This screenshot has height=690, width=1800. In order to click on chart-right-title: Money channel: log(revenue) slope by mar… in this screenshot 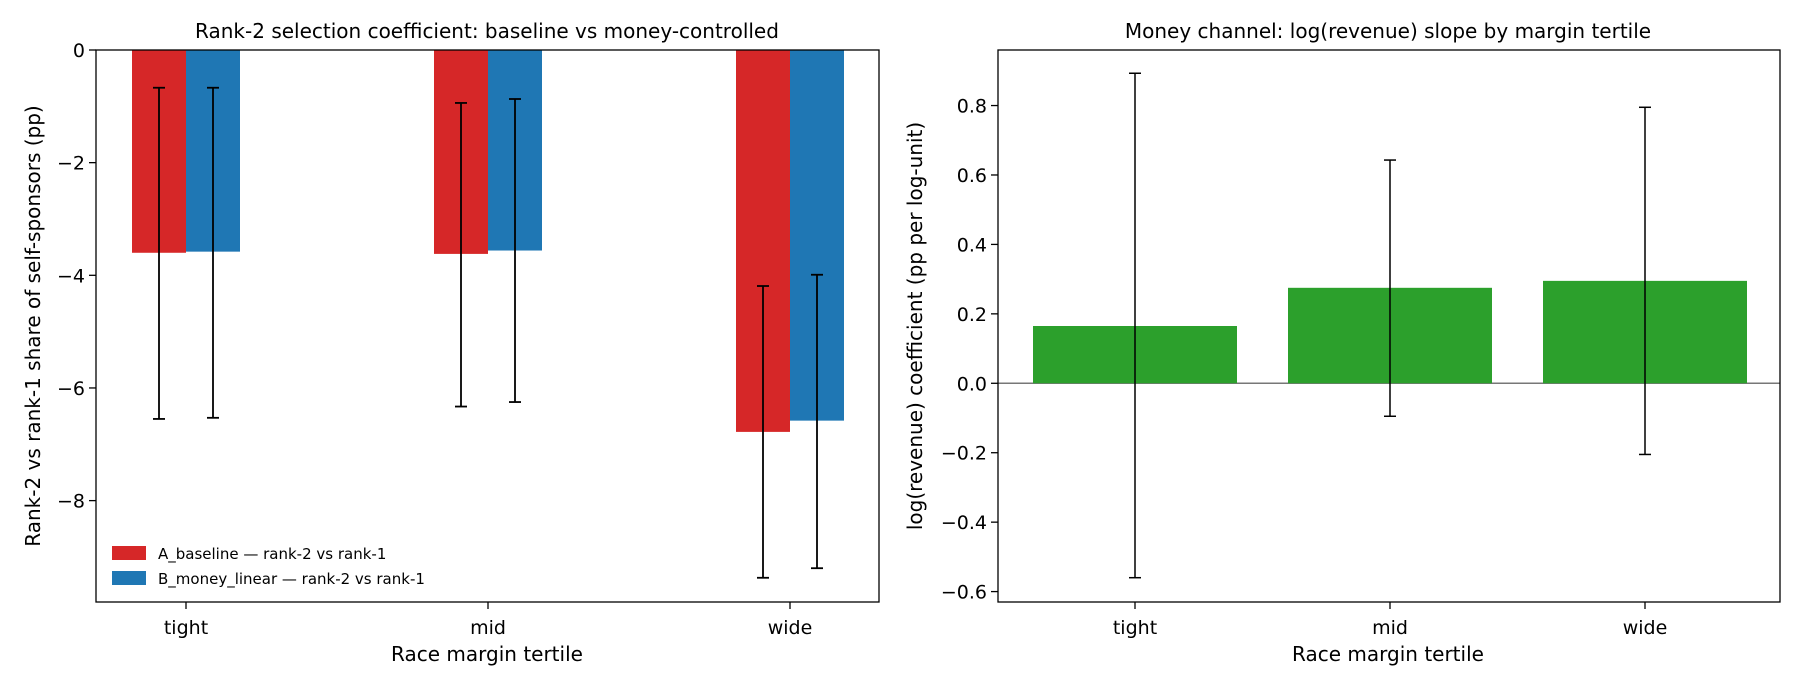, I will do `click(1388, 31)`.